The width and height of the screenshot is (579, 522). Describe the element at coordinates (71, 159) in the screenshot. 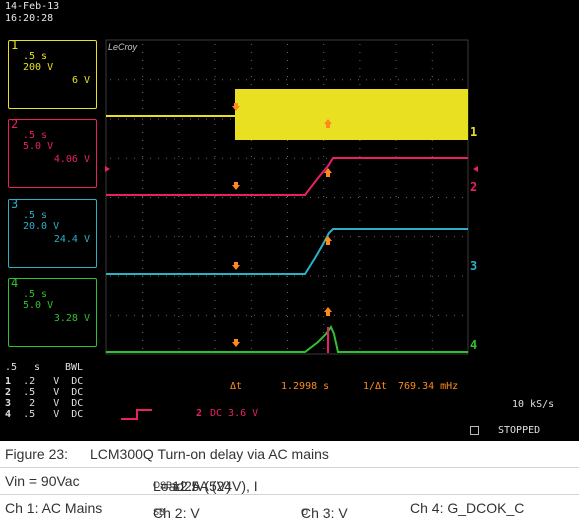

I see `channel-2-value: 4.06 V` at that location.